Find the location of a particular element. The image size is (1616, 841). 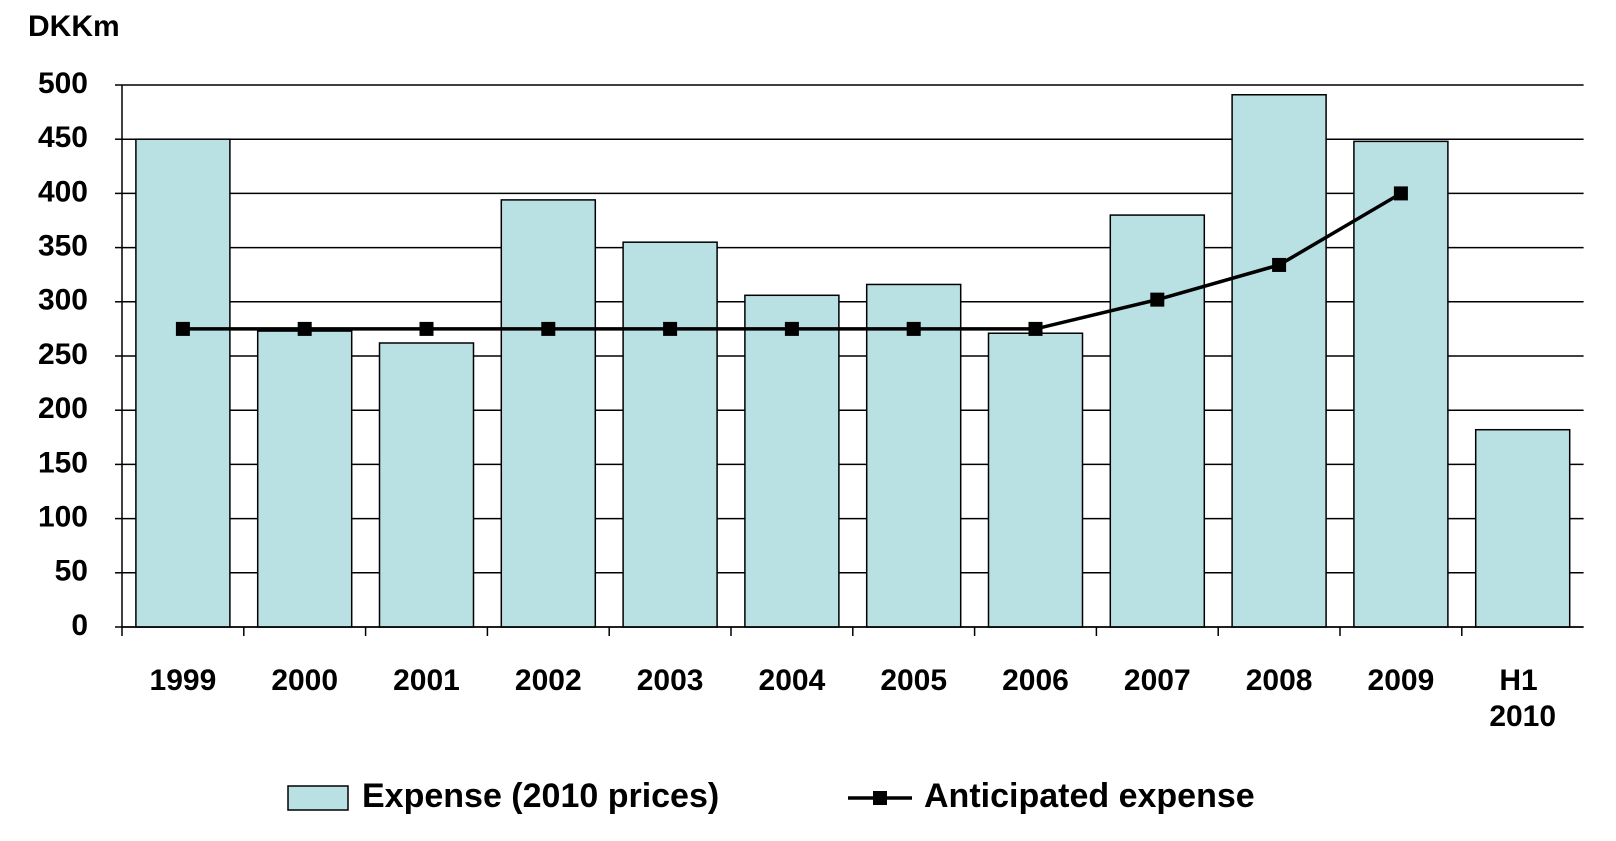

y-tick-label: 350 is located at coordinates (63, 246).